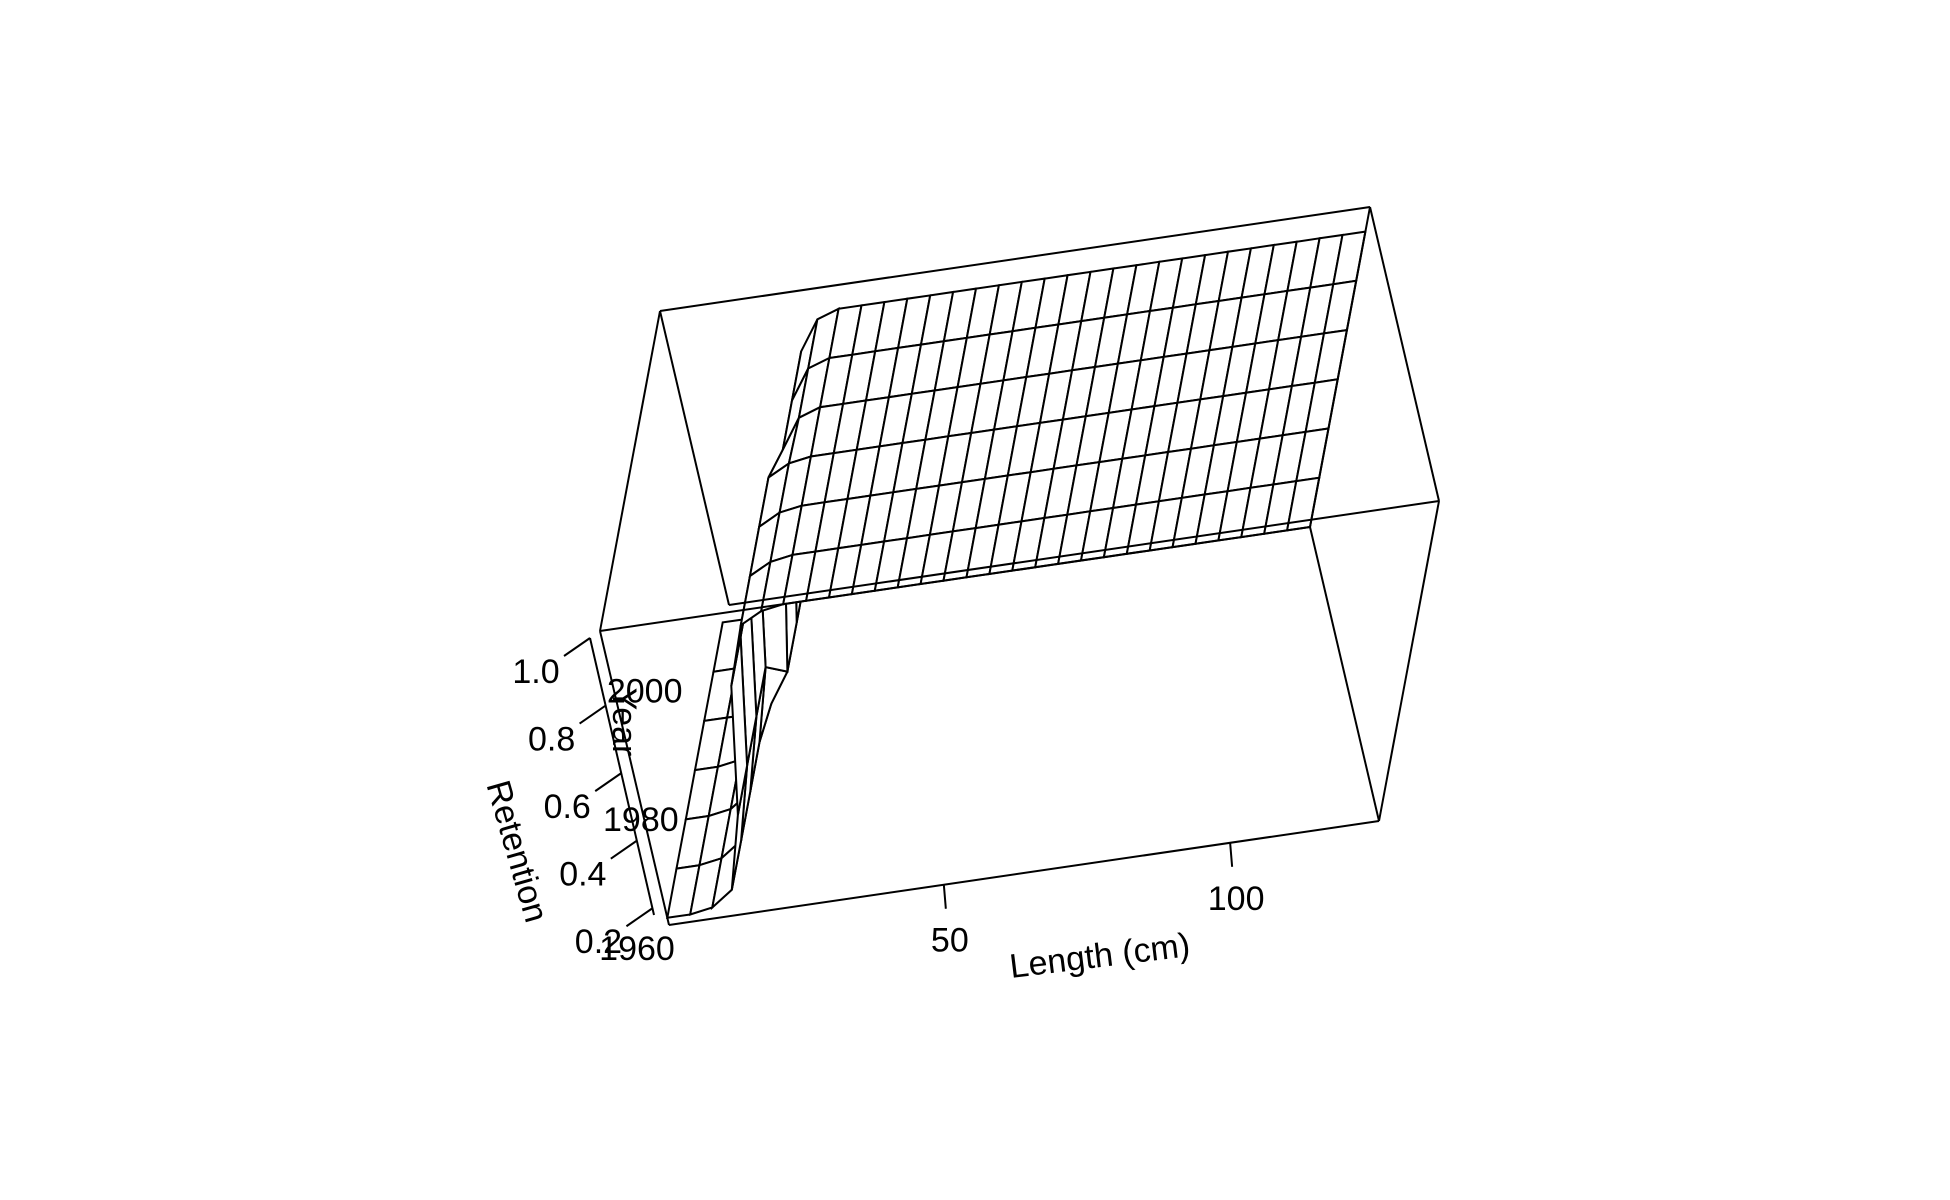  Describe the element at coordinates (1236, 899) in the screenshot. I see `x-tick-label: 100` at that location.